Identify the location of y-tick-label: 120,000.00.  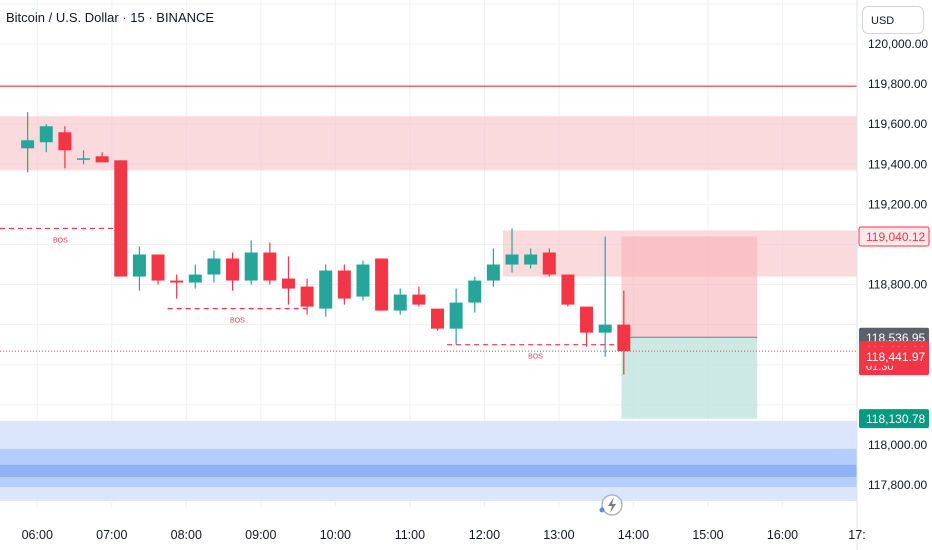
(898, 44).